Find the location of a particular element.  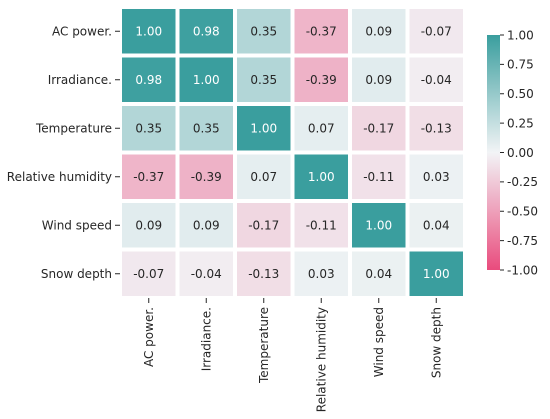

row-label: Temperature is located at coordinates (73, 129).